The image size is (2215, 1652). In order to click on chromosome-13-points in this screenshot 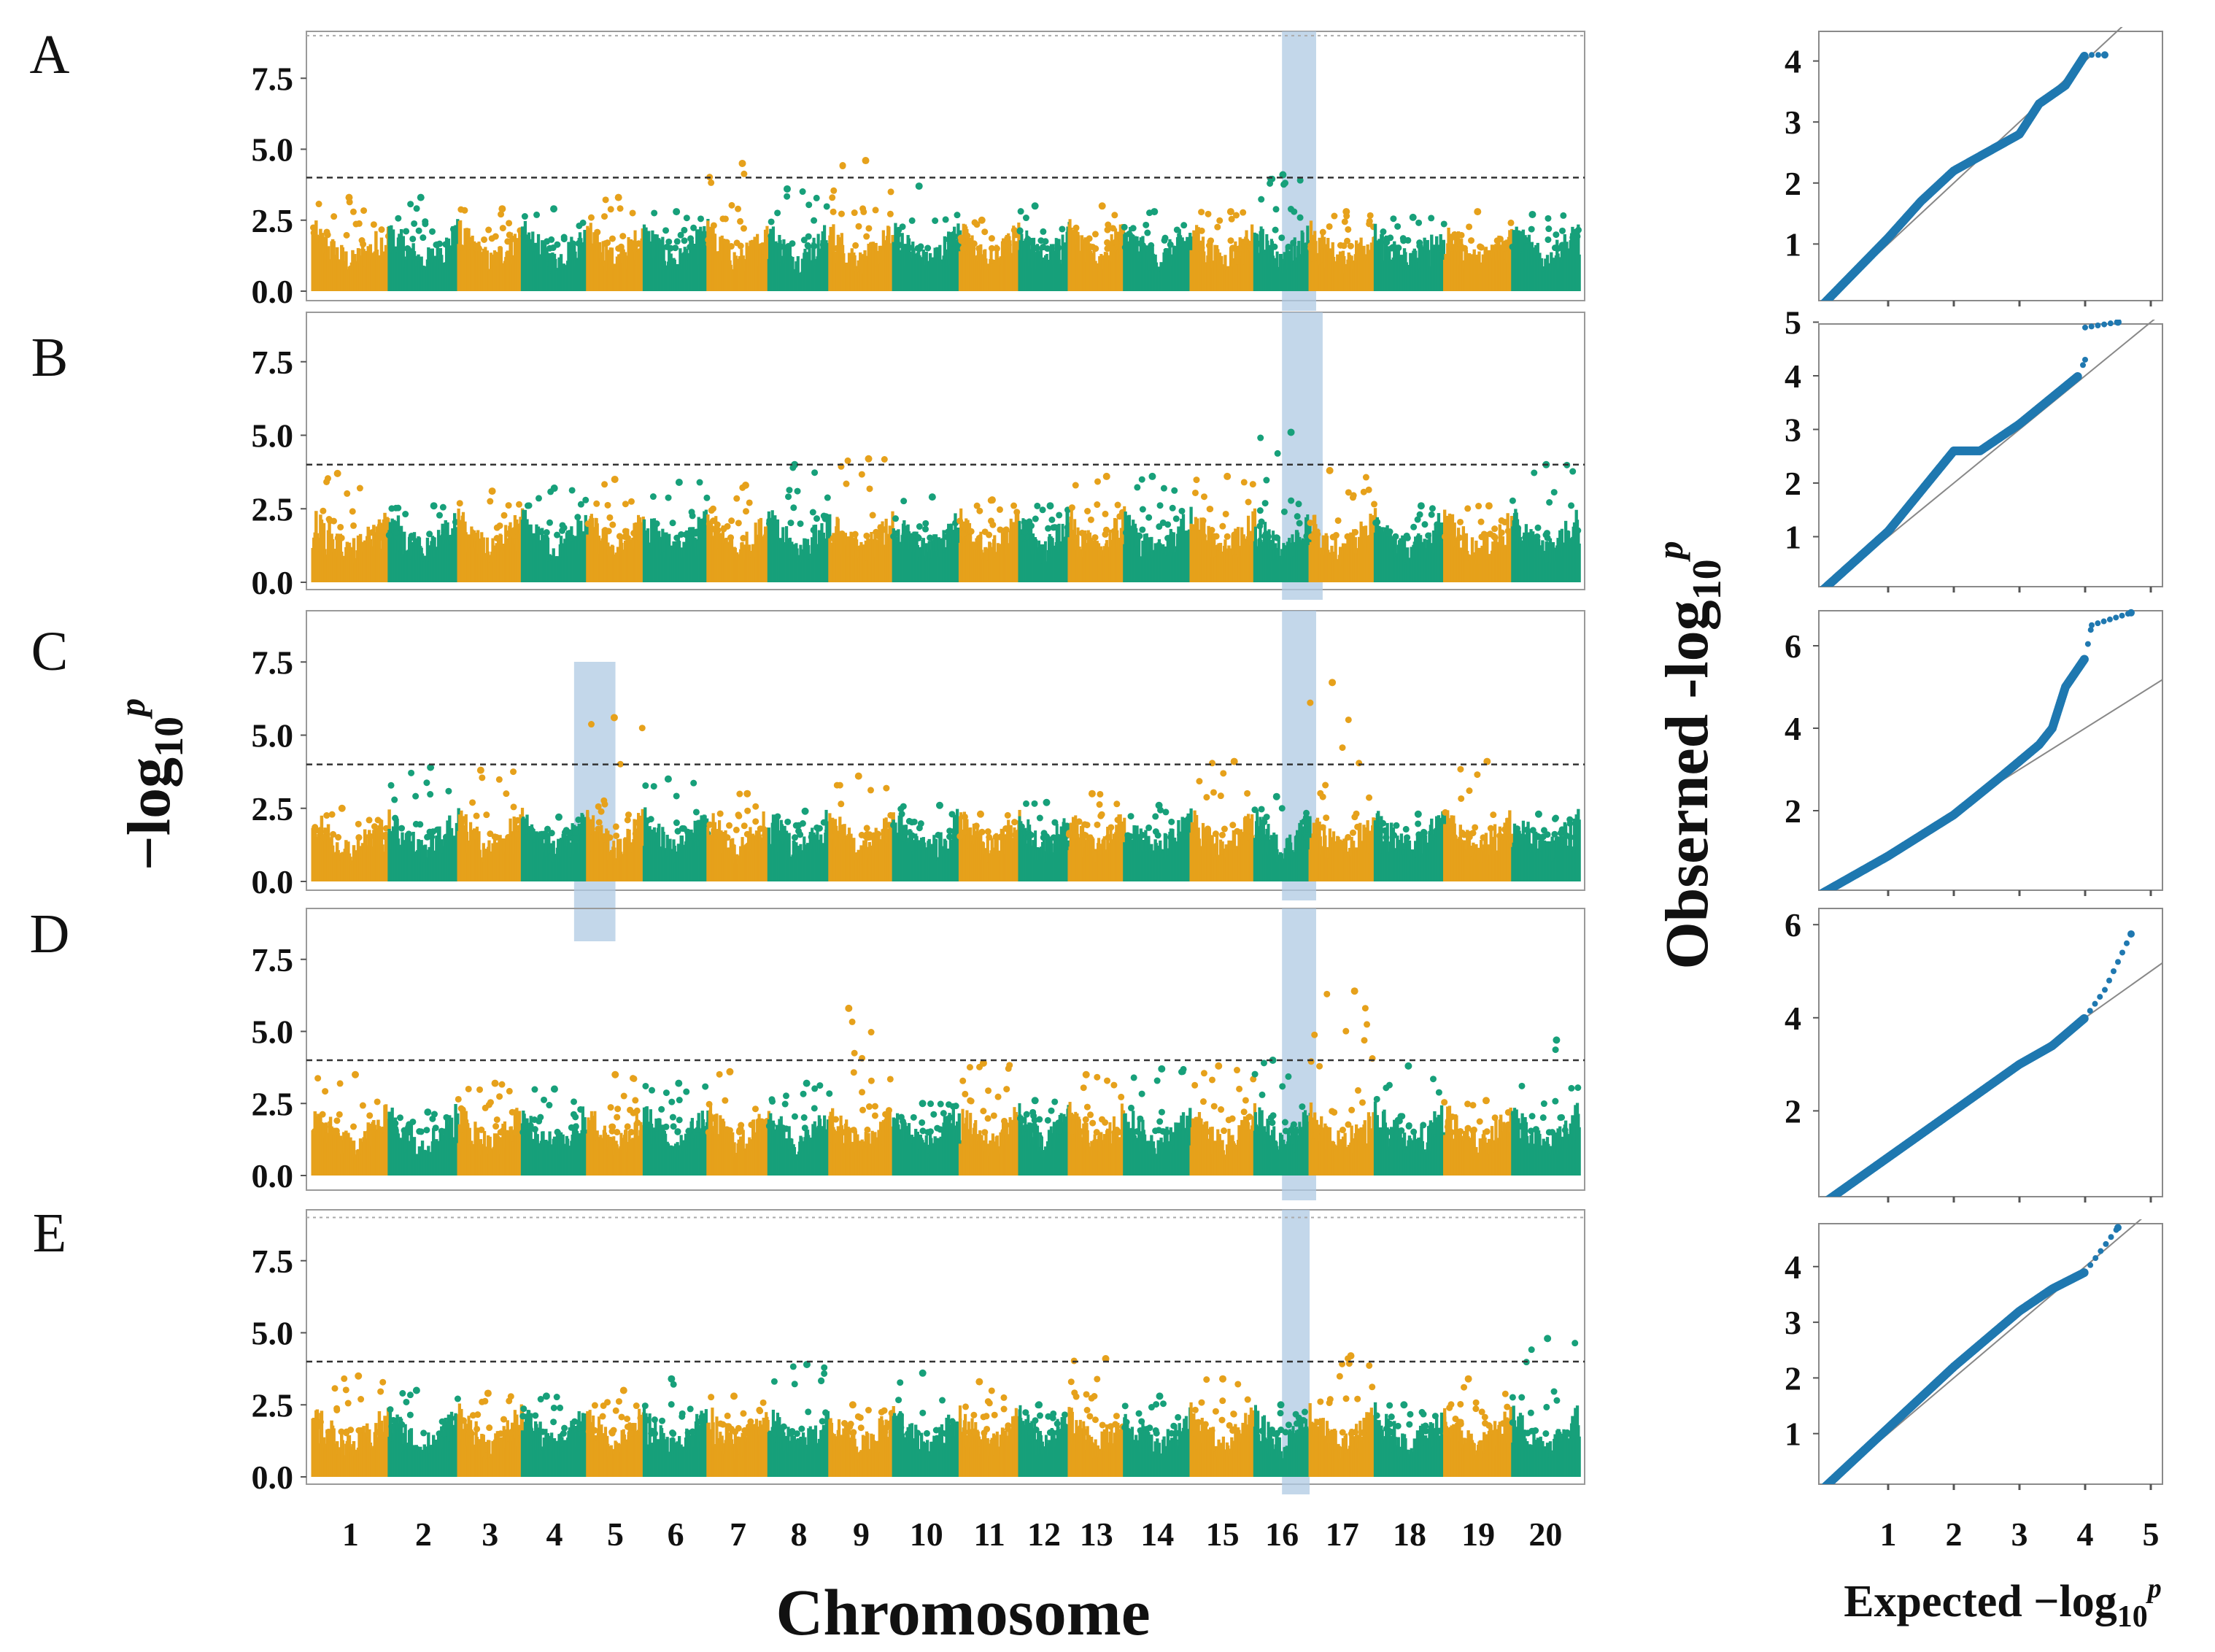, I will do `click(1095, 835)`.